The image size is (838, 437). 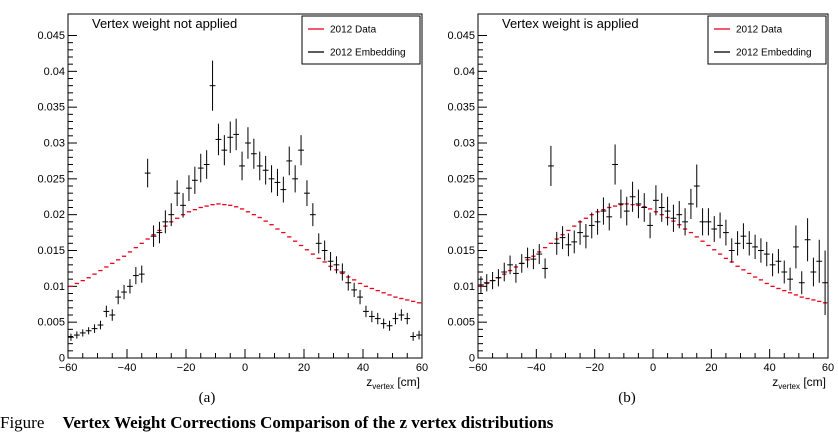 What do you see at coordinates (22, 422) in the screenshot?
I see `caption-figure-label: Figure` at bounding box center [22, 422].